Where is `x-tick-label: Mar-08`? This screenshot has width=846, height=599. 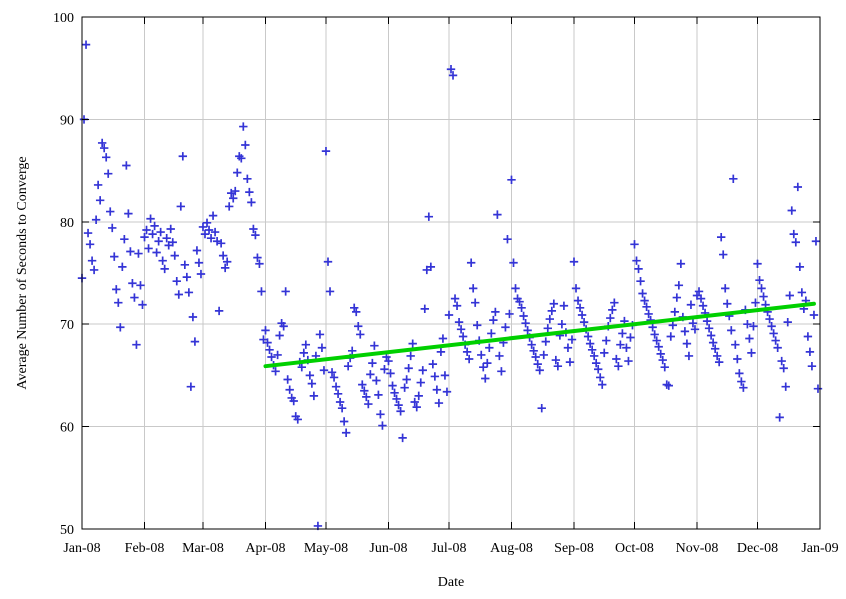 x-tick-label: Mar-08 is located at coordinates (203, 548).